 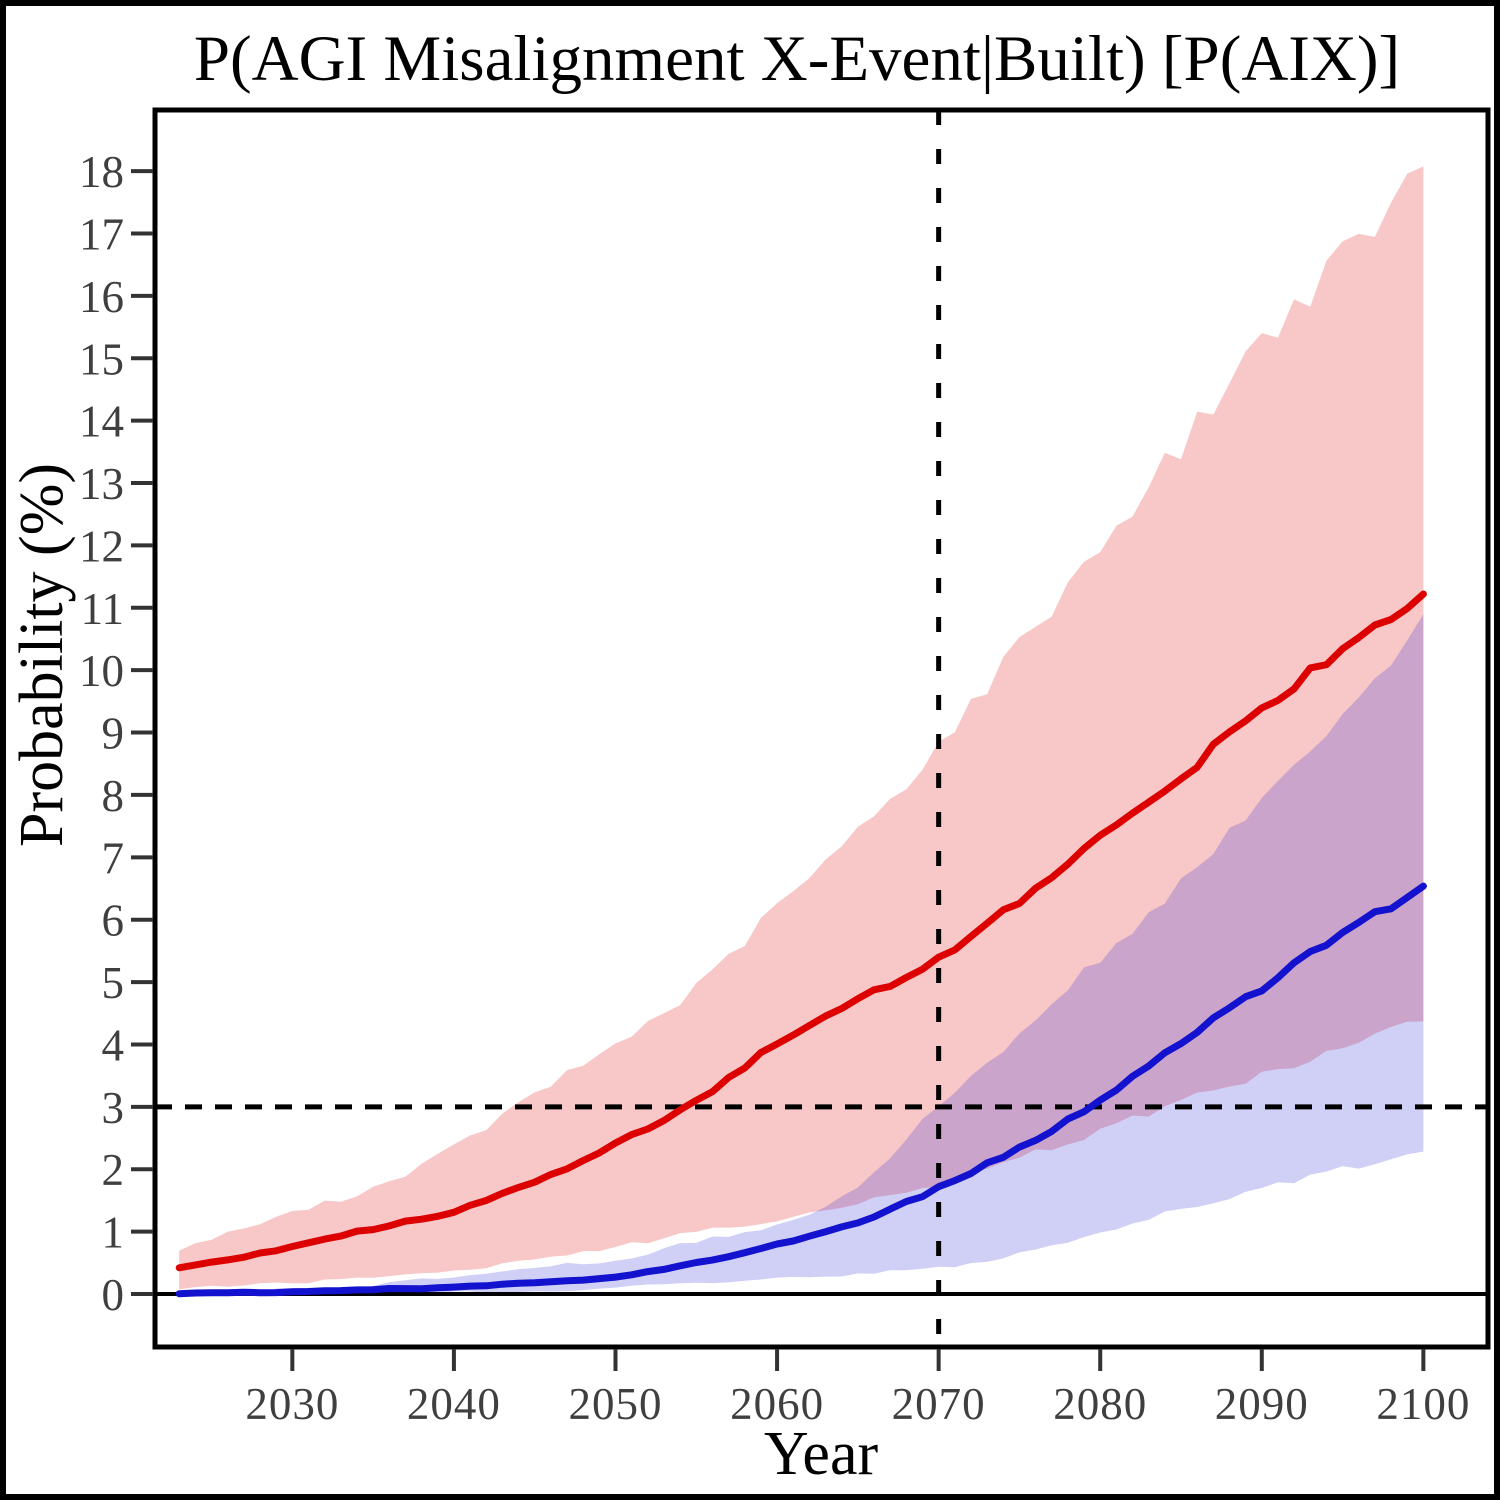 What do you see at coordinates (292, 1404) in the screenshot?
I see `x-tick-label: 2030` at bounding box center [292, 1404].